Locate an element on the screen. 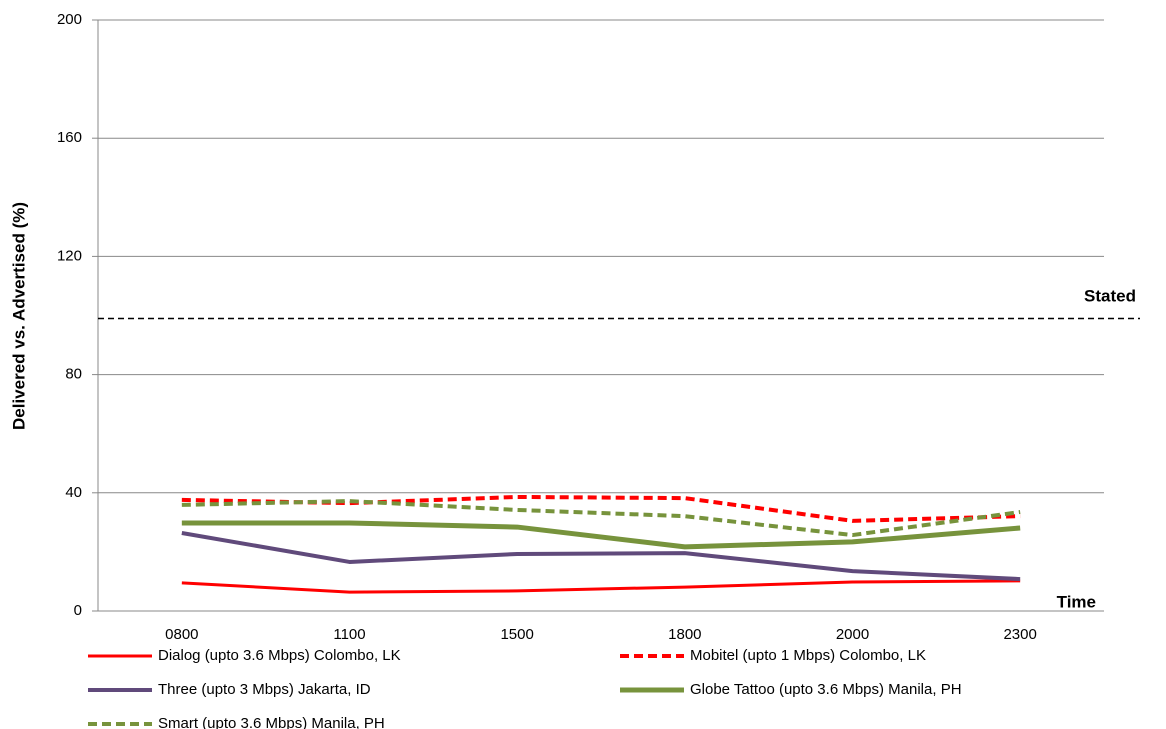 This screenshot has width=1166, height=729. x-tick-label: 0800 is located at coordinates (181, 634).